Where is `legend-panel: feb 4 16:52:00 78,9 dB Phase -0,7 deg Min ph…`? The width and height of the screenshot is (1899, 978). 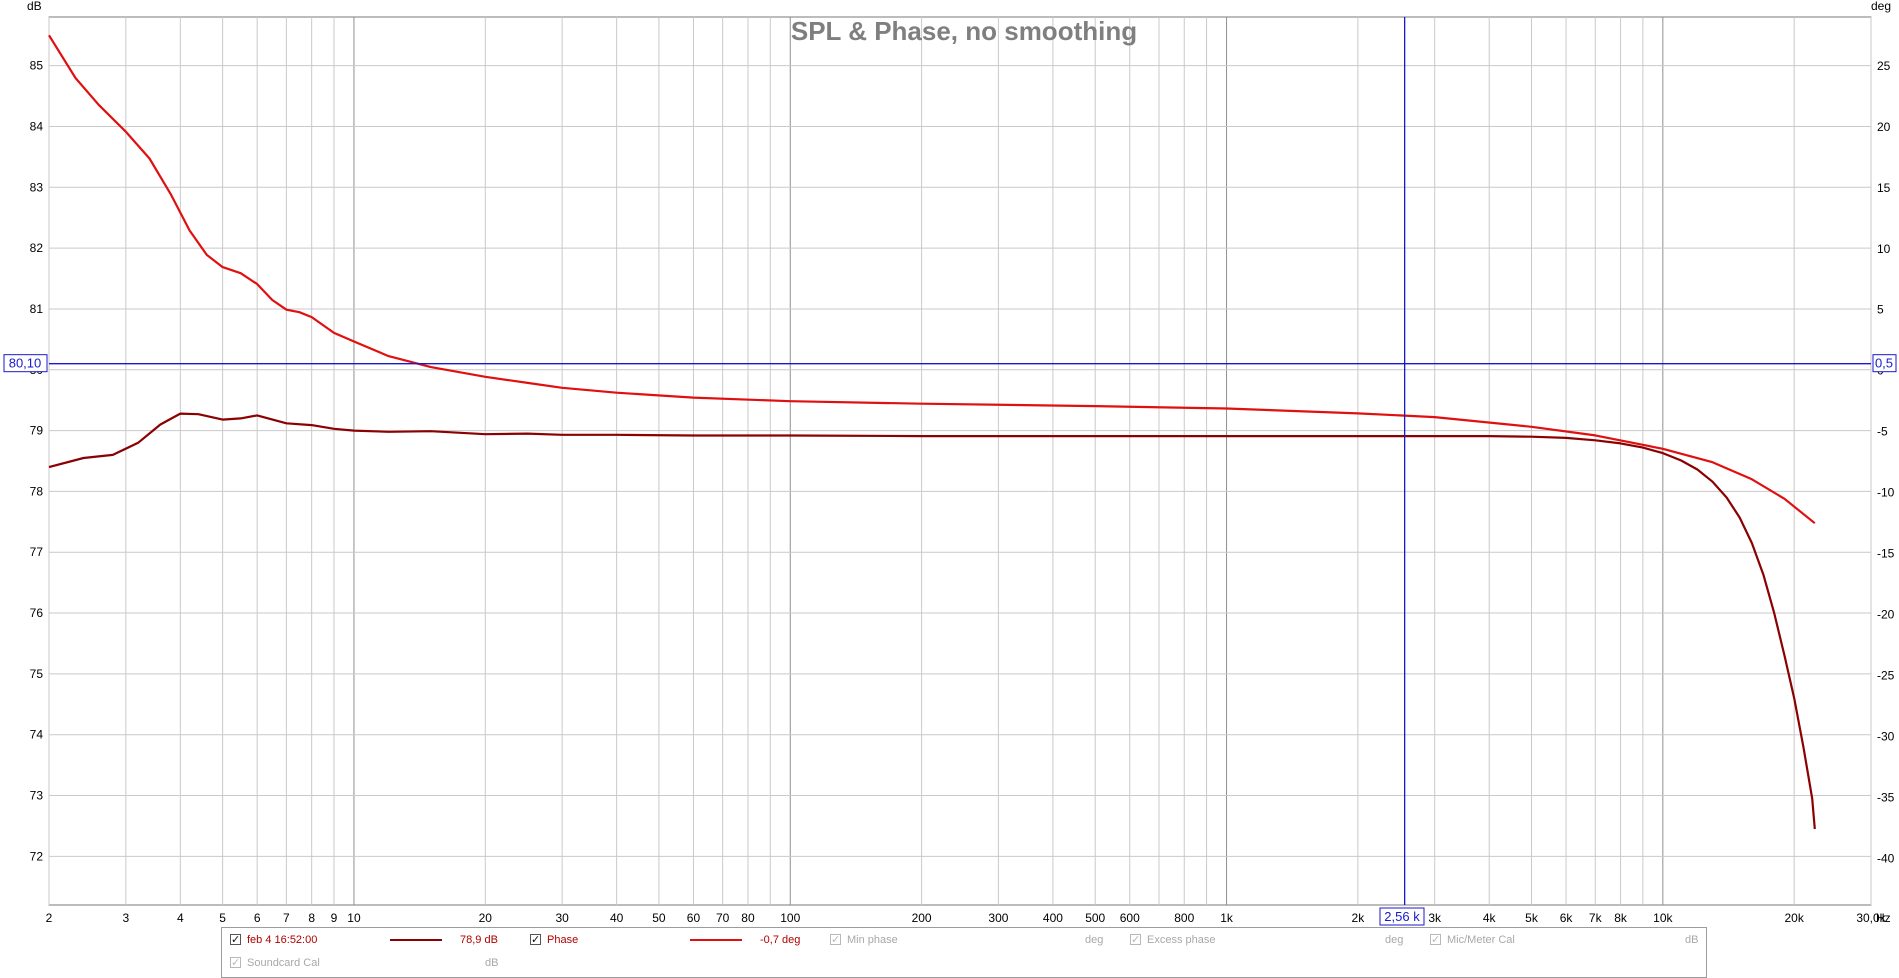
legend-panel: feb 4 16:52:00 78,9 dB Phase -0,7 deg Min ph… is located at coordinates (964, 952).